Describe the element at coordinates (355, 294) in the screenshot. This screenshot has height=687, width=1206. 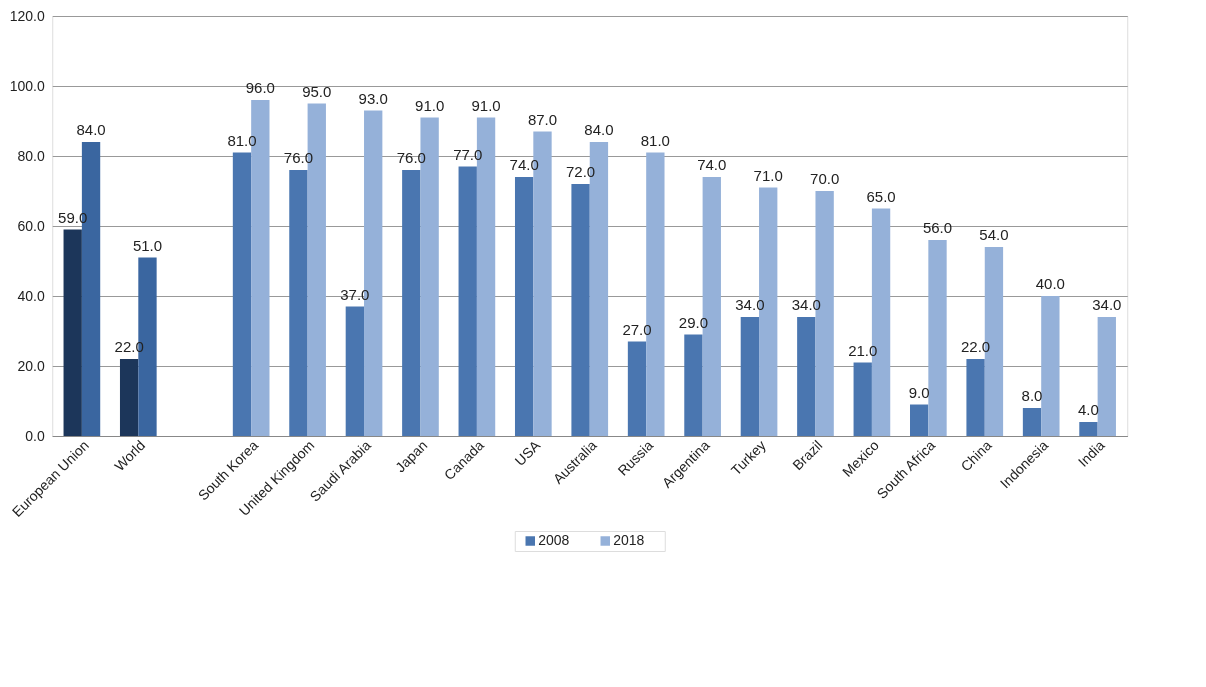
I see `data-label: 37.0` at that location.